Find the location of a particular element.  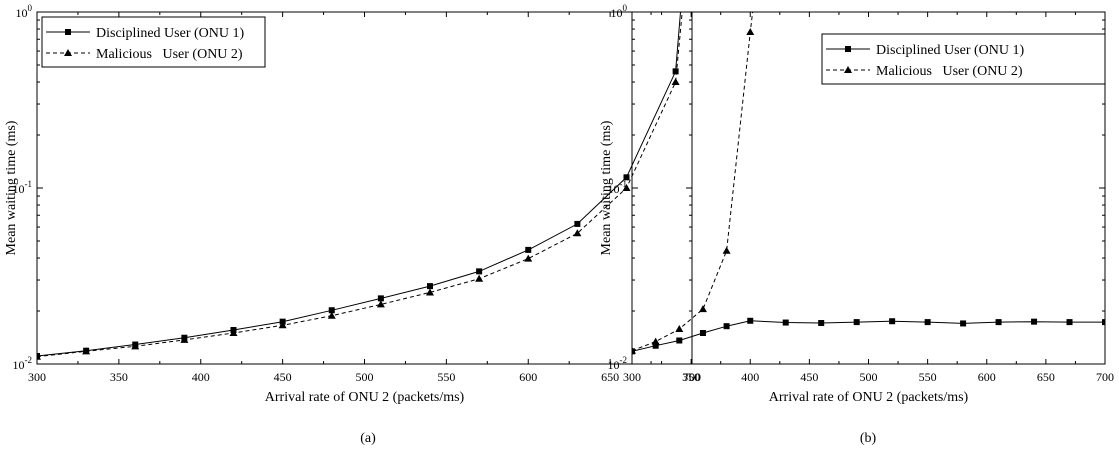

panel-caption: (a) is located at coordinates (368, 438).